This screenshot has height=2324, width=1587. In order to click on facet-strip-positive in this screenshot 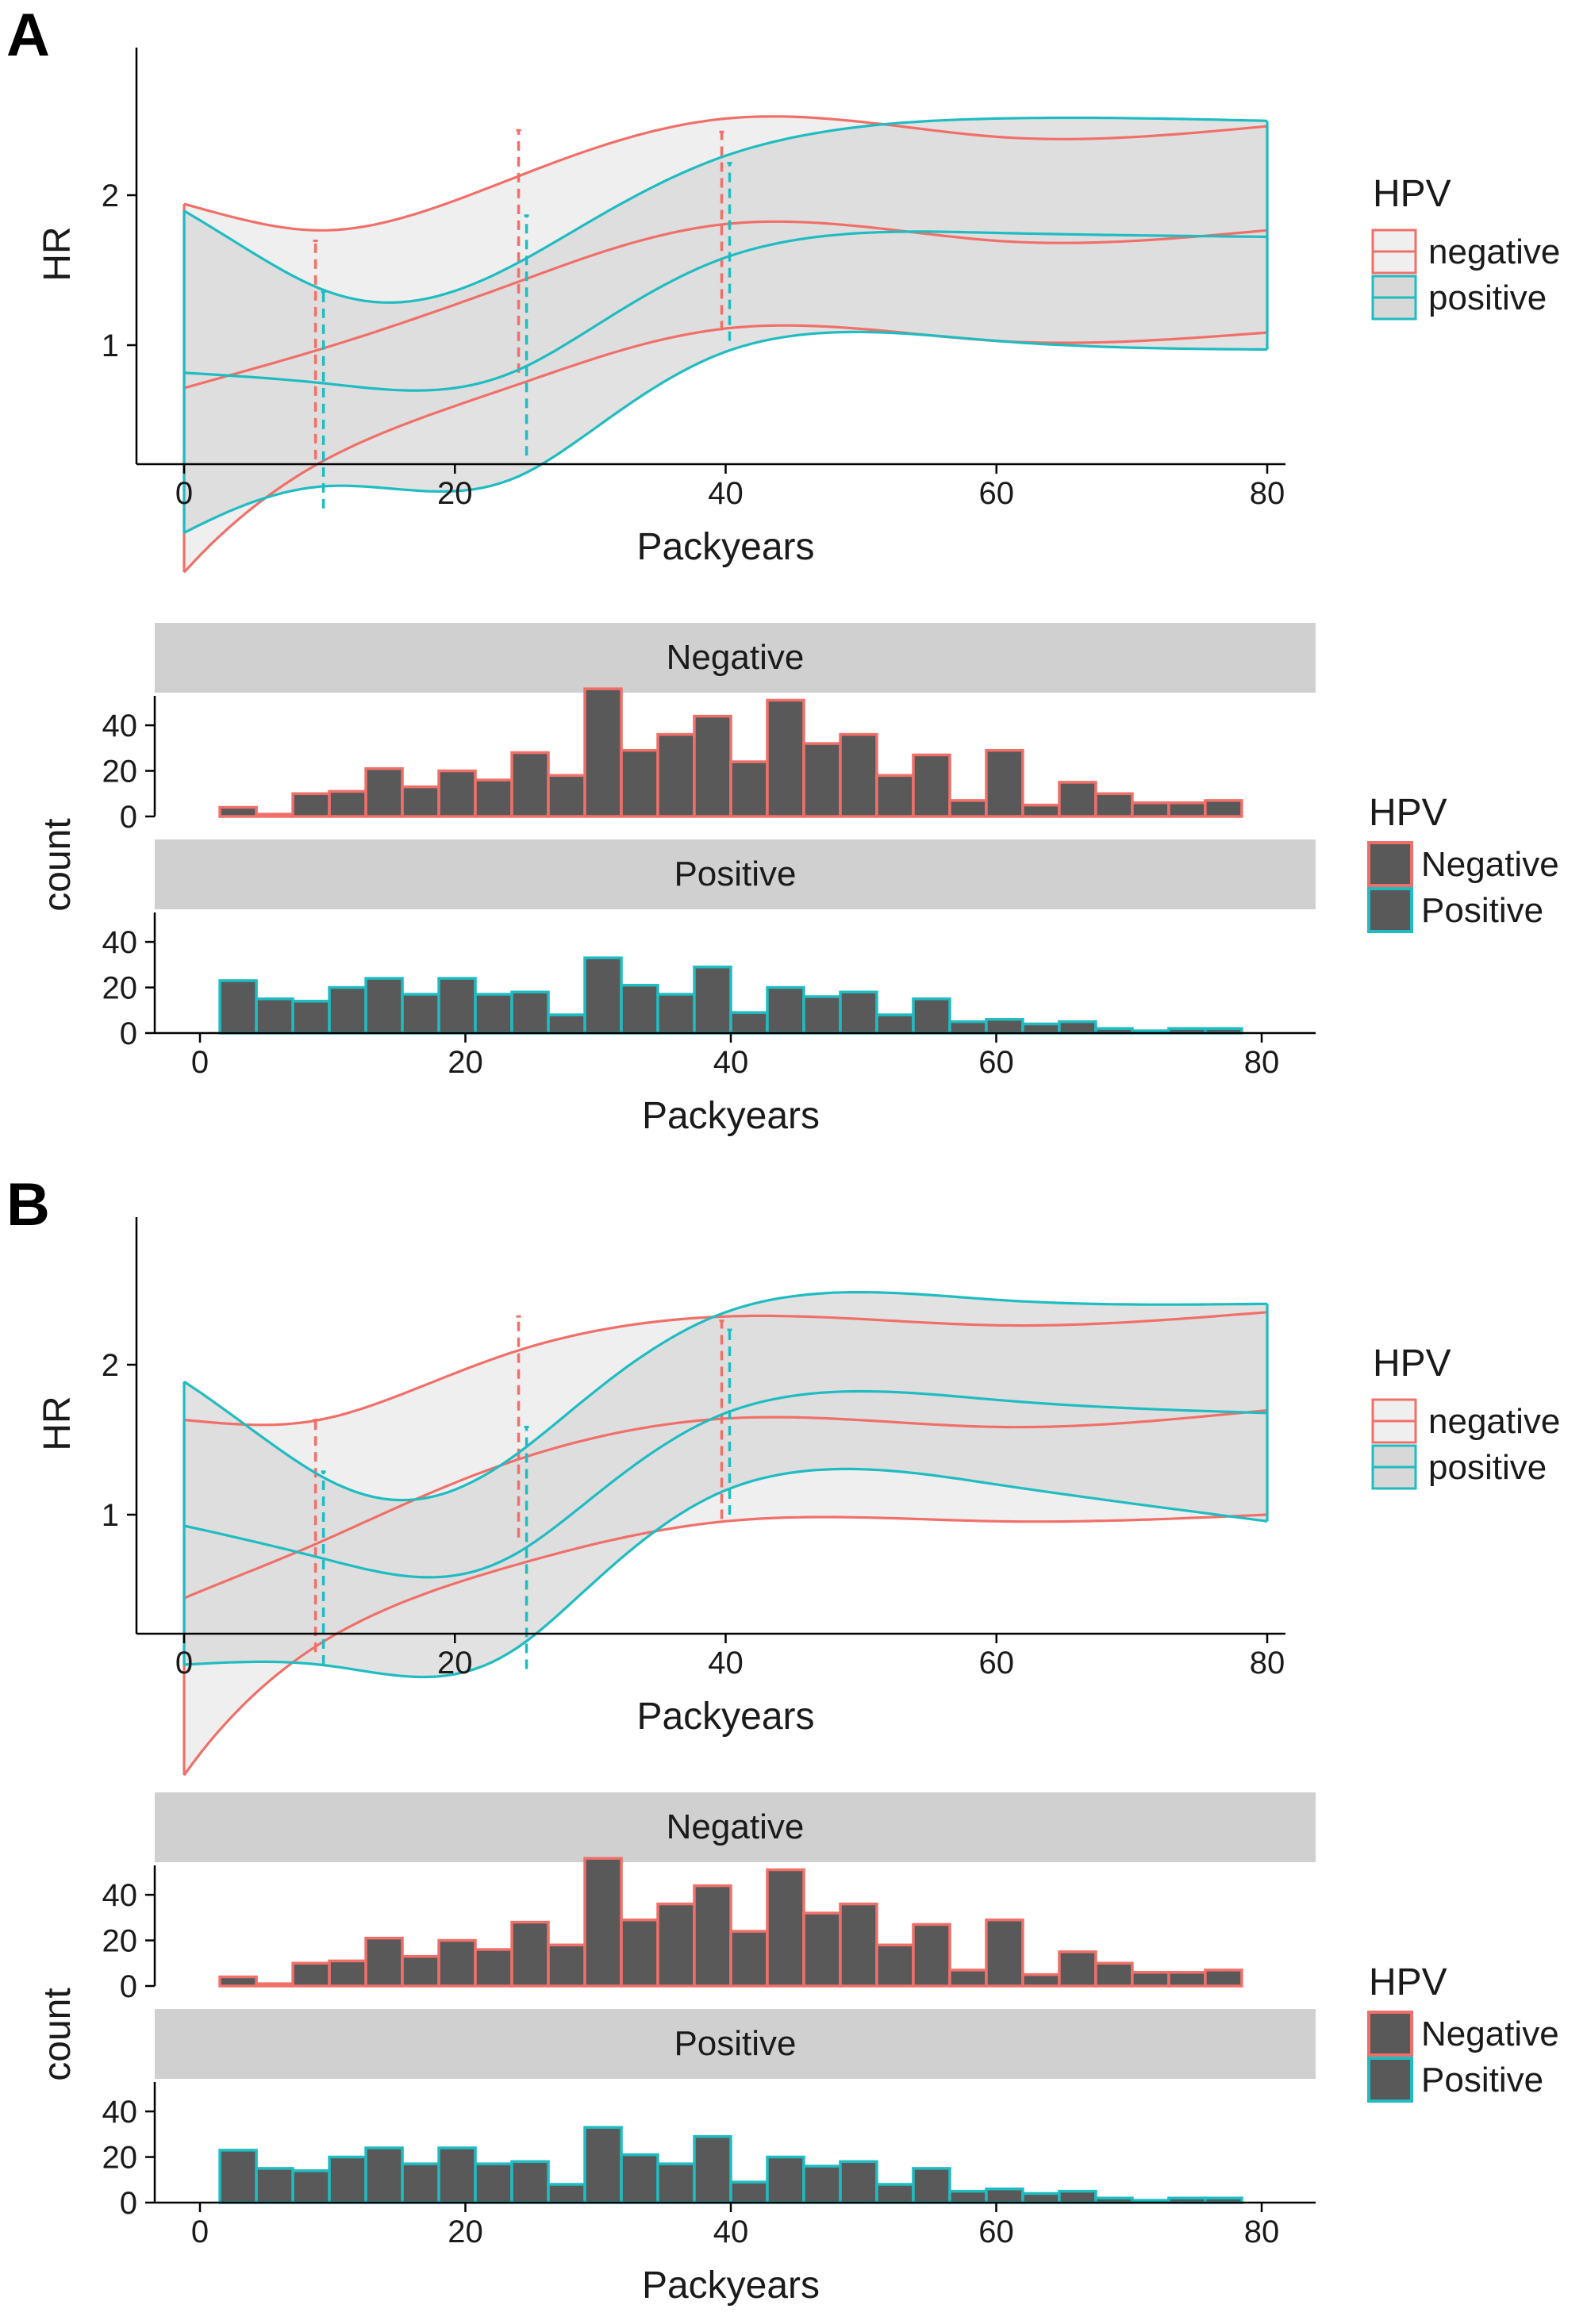, I will do `click(735, 874)`.